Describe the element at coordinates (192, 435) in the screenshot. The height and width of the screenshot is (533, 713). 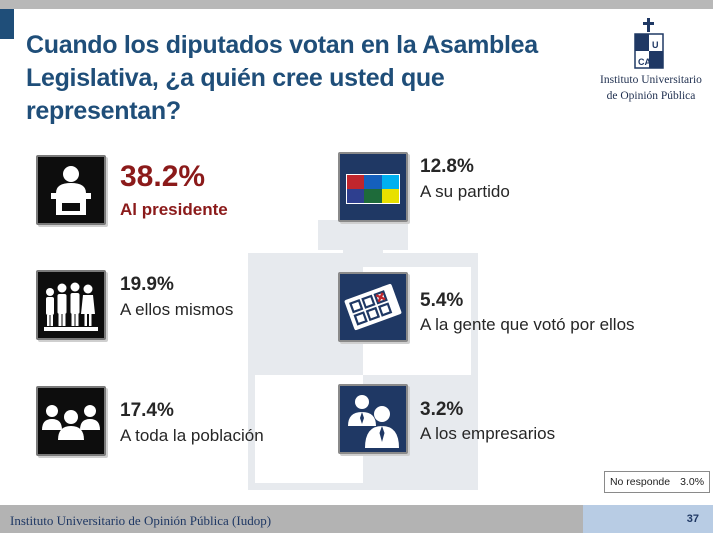
I see `label-a-toda-la-poblacion: A toda la población` at that location.